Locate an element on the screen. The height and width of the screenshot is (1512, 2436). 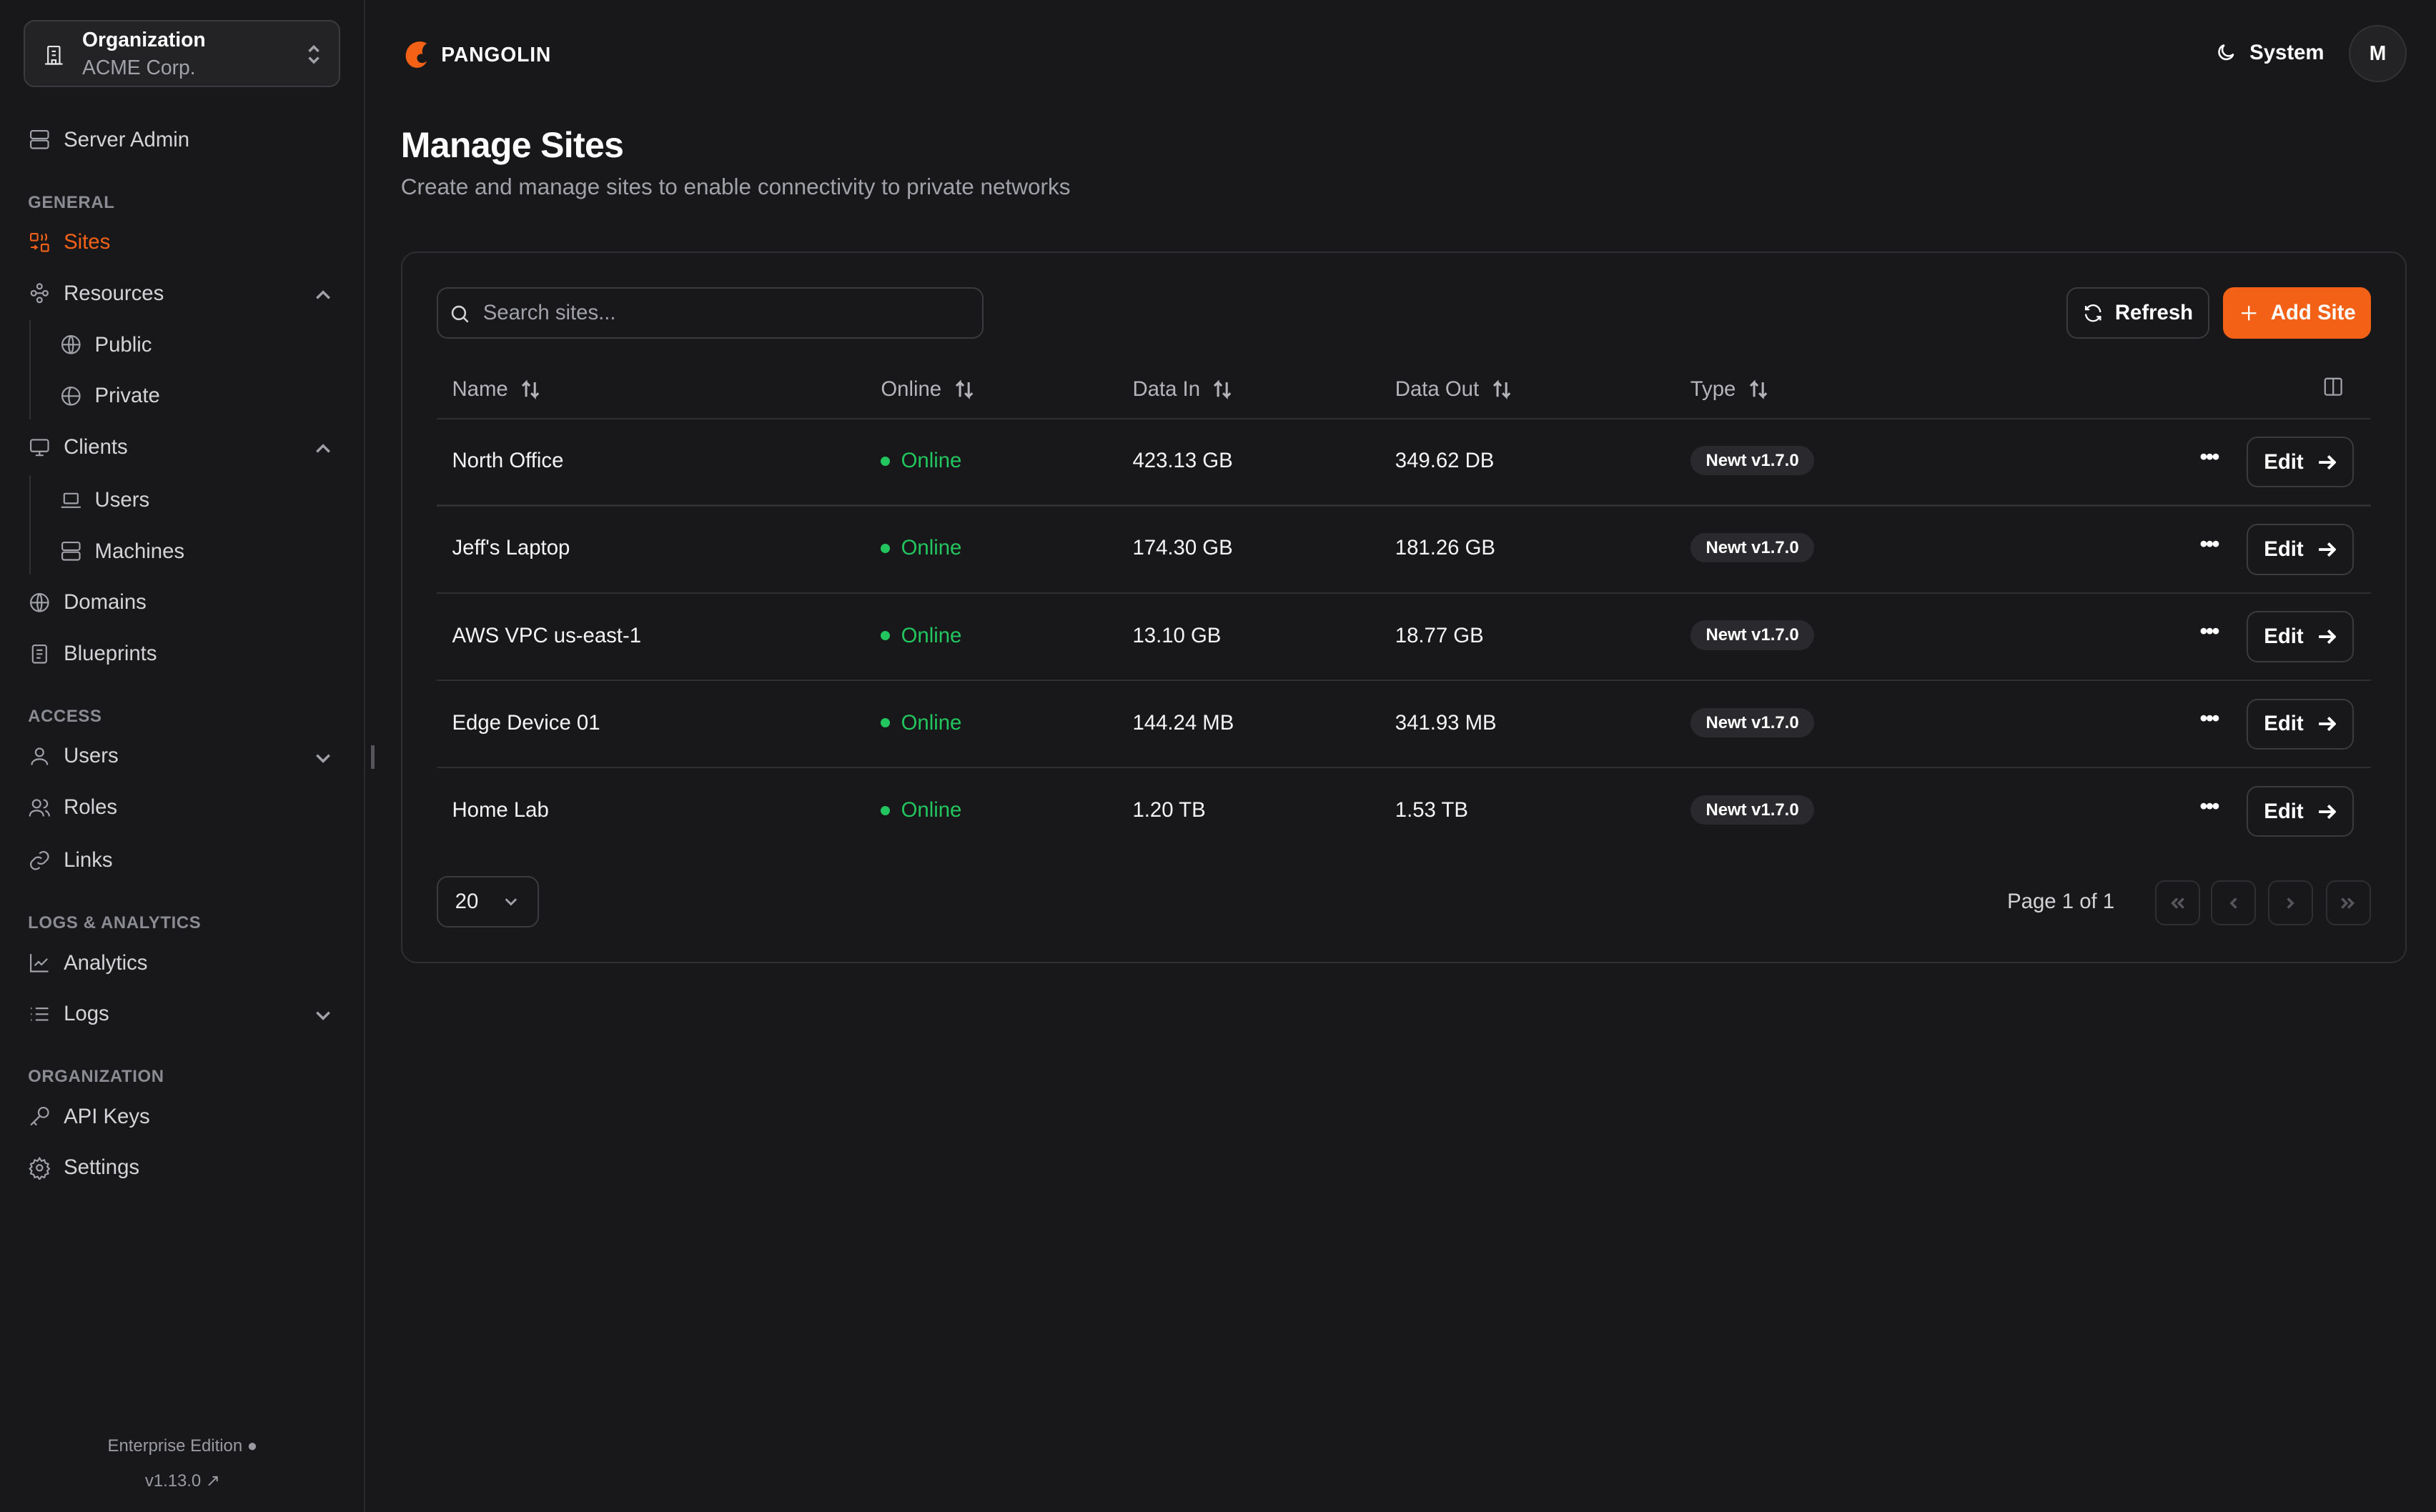
column-header-data-in: Data In is located at coordinates (1182, 389).